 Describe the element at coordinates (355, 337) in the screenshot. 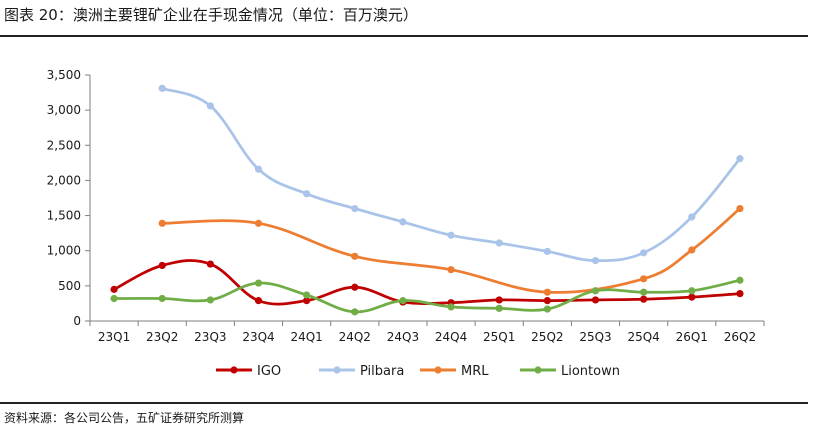

I see `x-tick-label: 24Q2` at that location.